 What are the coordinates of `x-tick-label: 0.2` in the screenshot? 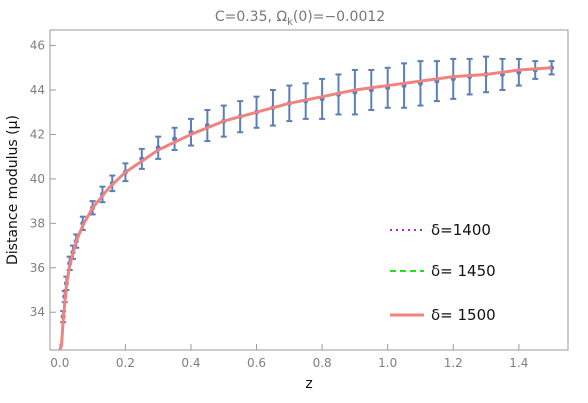 It's located at (125, 363).